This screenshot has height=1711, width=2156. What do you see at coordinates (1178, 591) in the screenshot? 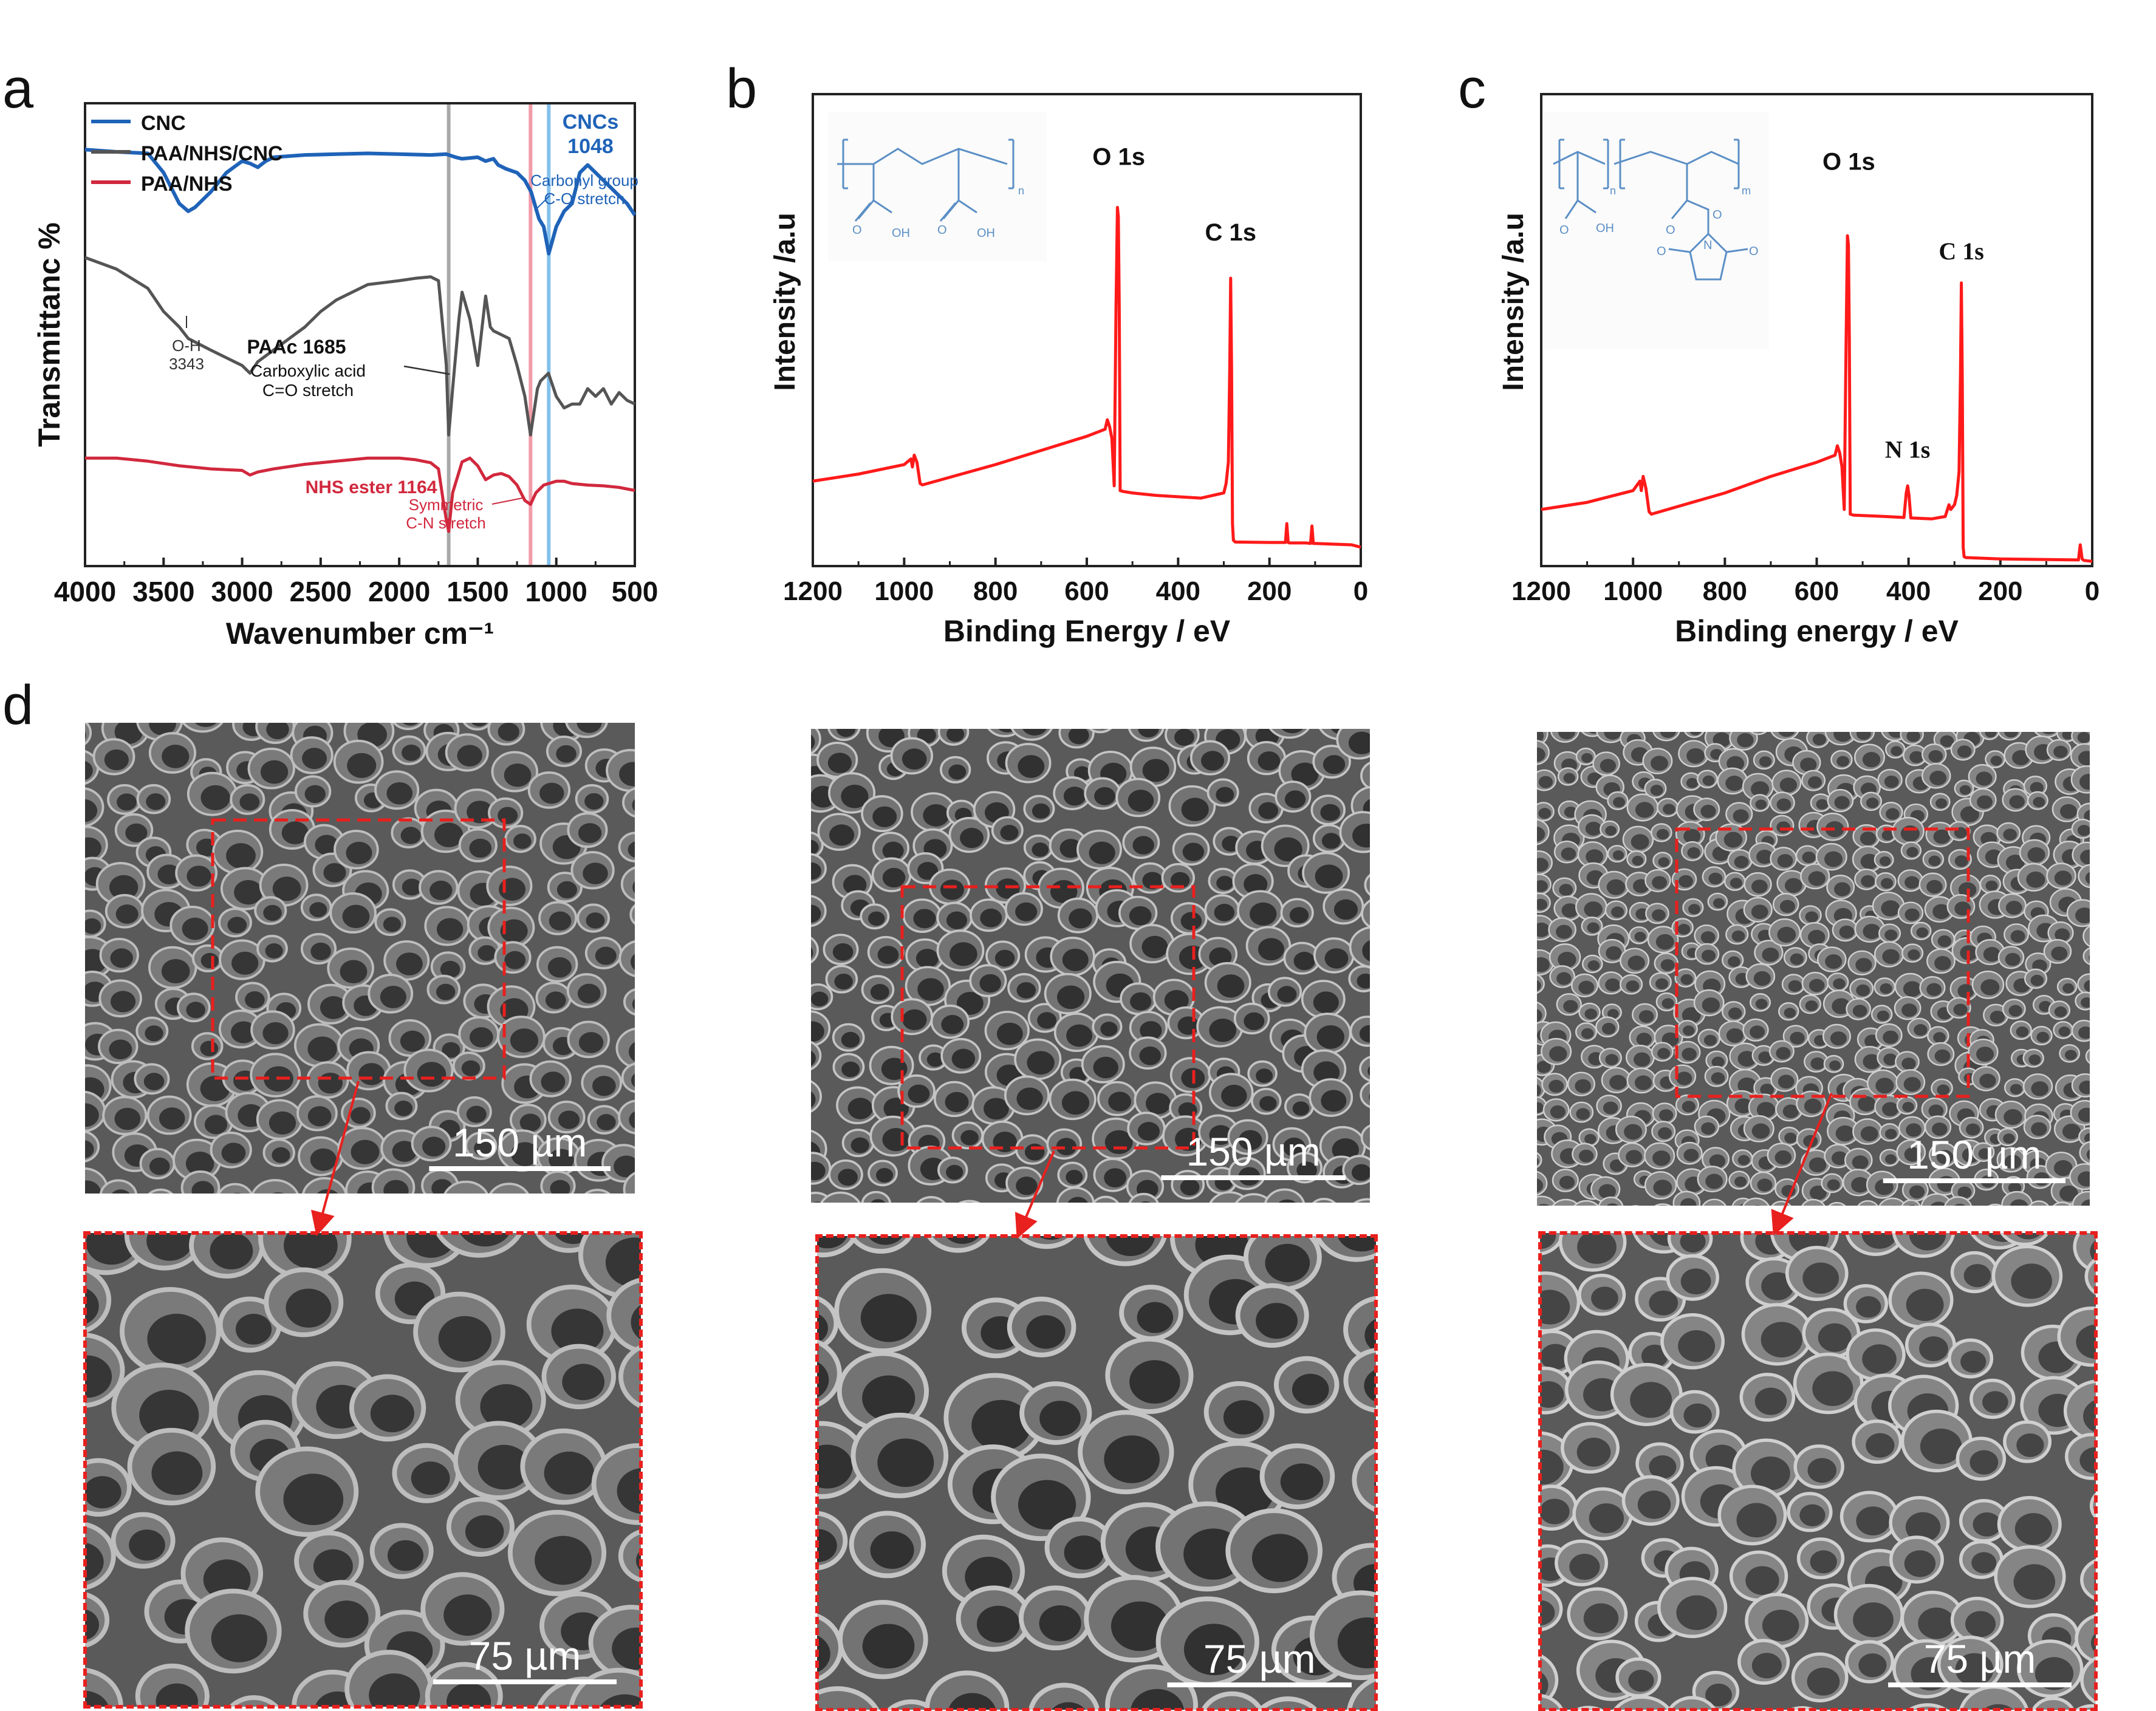
I see `x-tick-label: 400` at bounding box center [1178, 591].